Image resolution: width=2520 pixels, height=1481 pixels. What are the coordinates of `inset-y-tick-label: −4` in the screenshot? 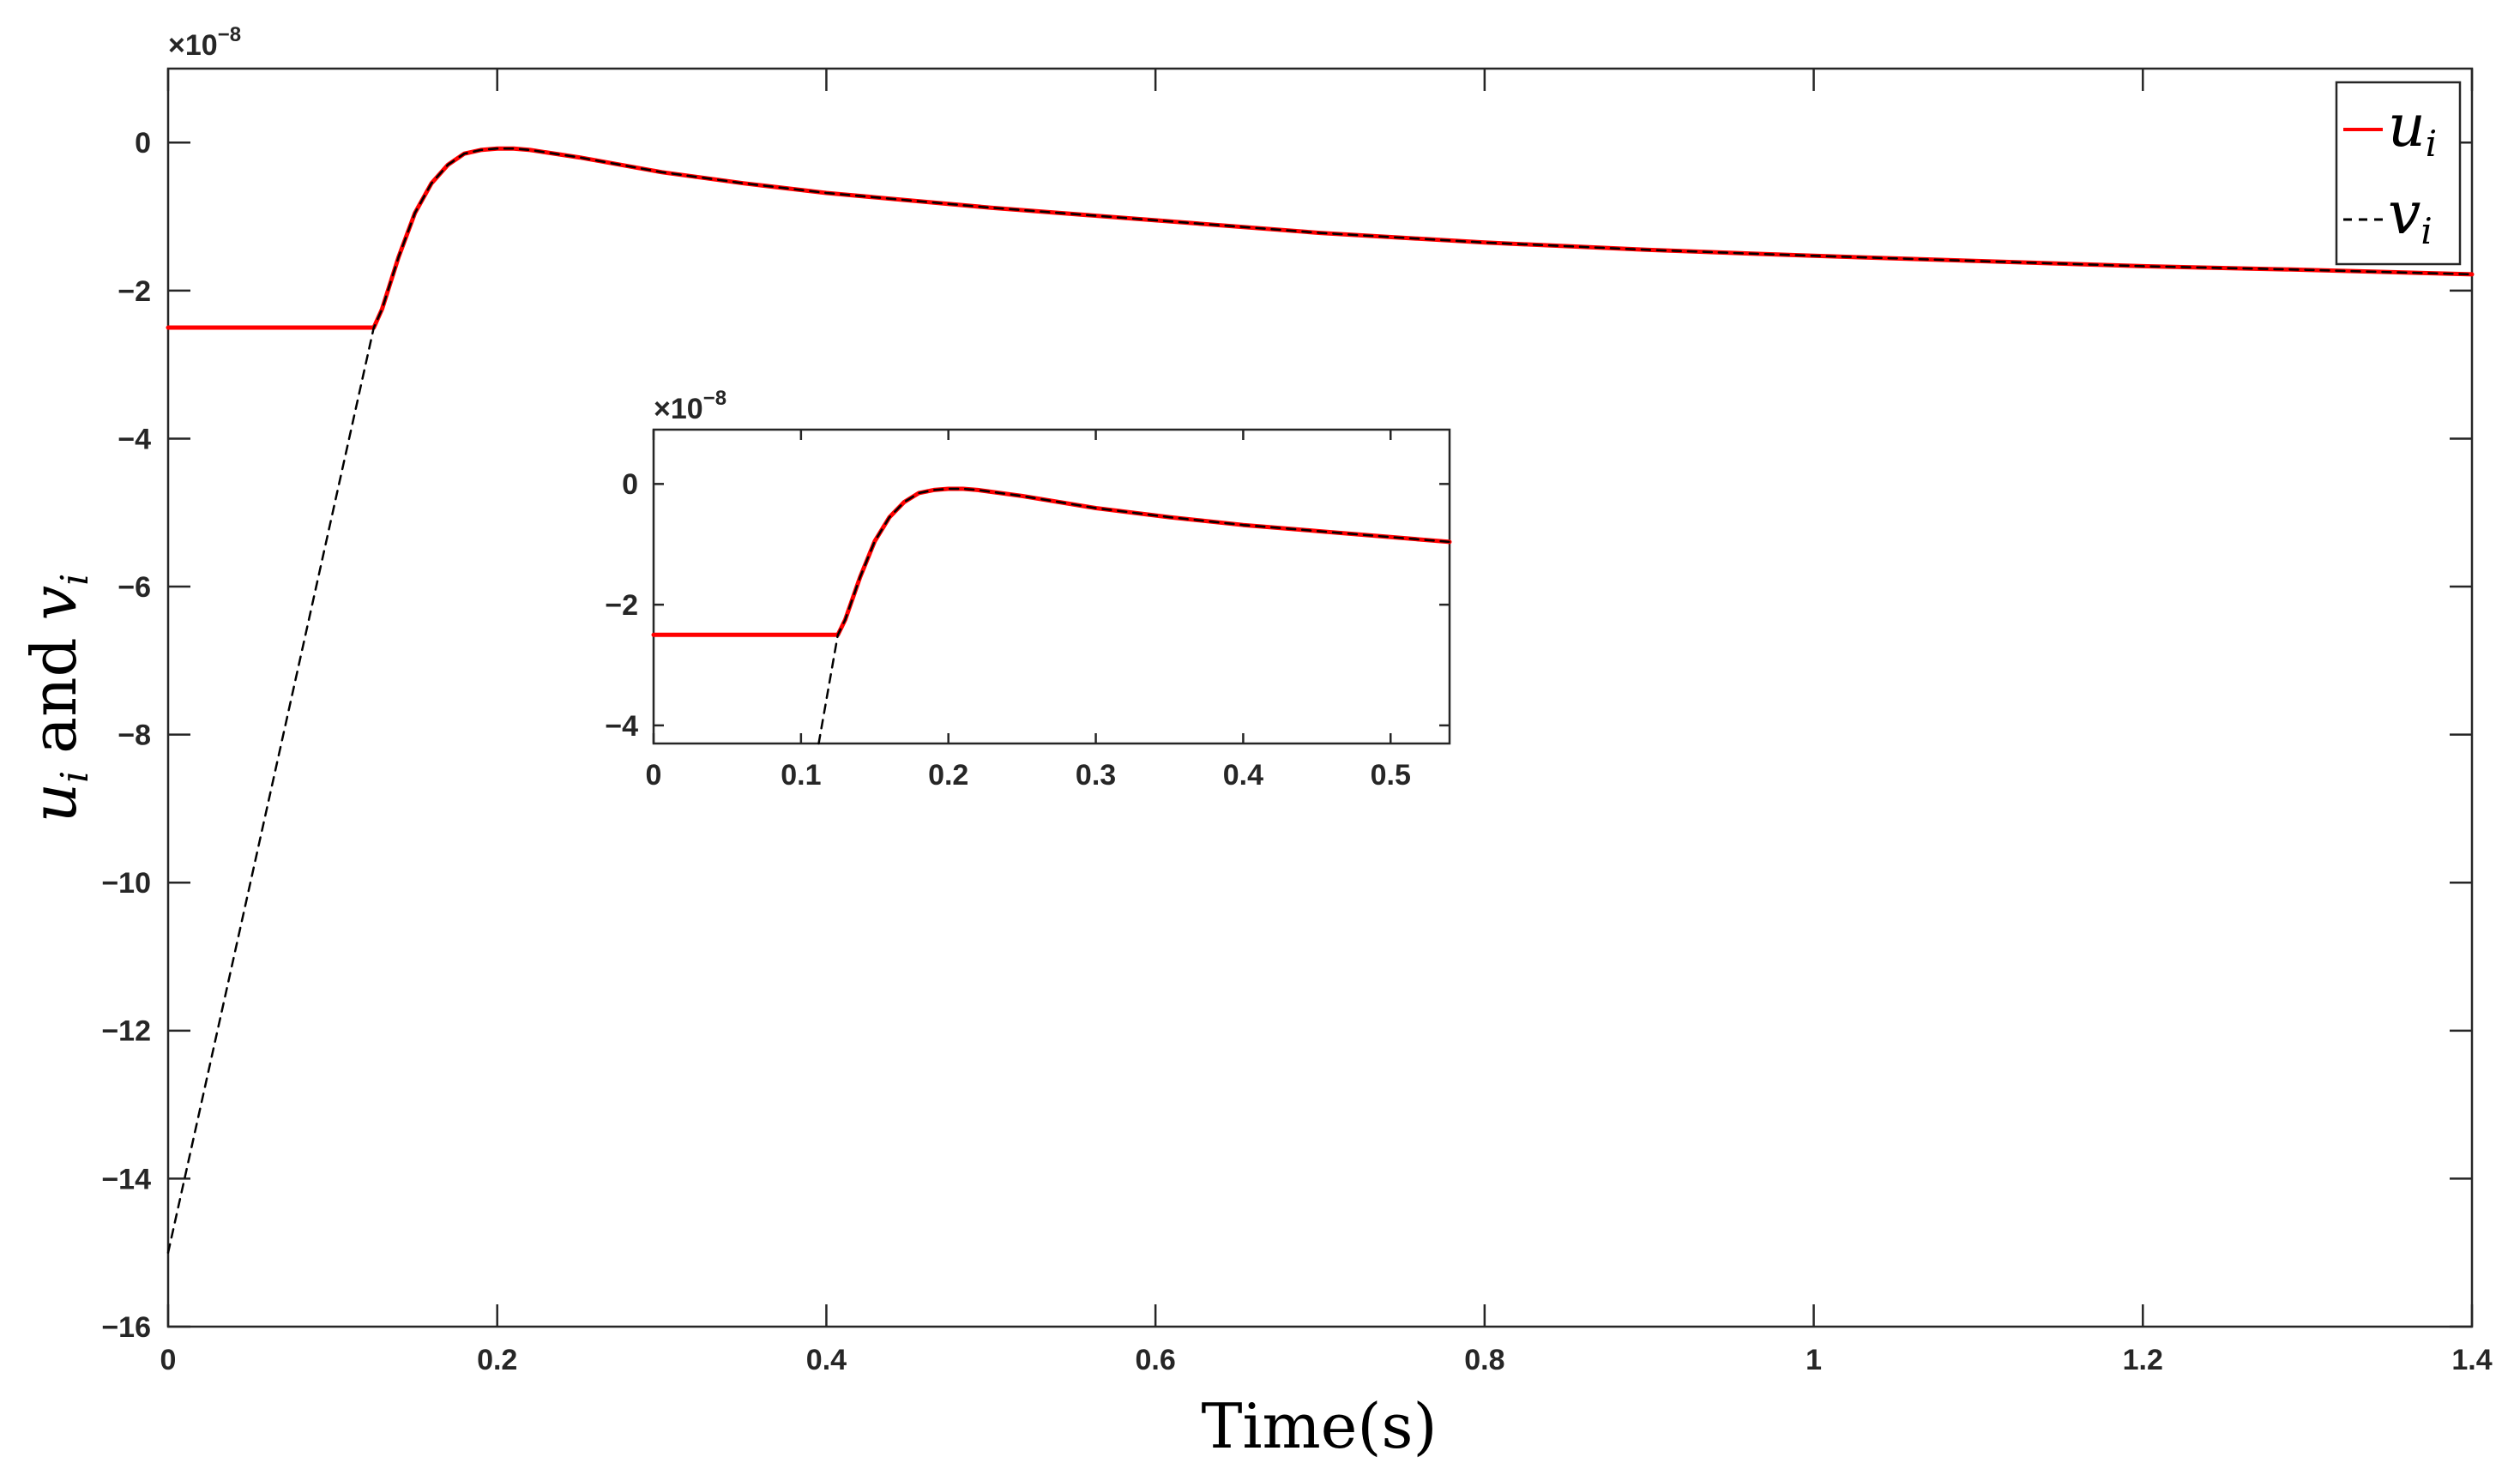 It's located at (621, 726).